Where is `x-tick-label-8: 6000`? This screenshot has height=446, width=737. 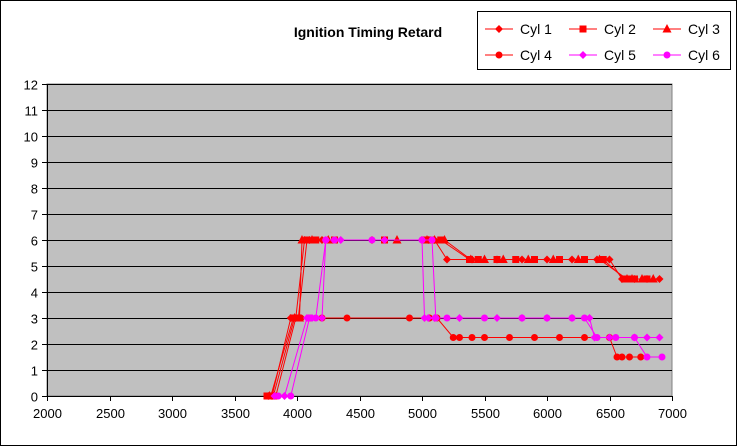
x-tick-label-8: 6000 is located at coordinates (547, 413).